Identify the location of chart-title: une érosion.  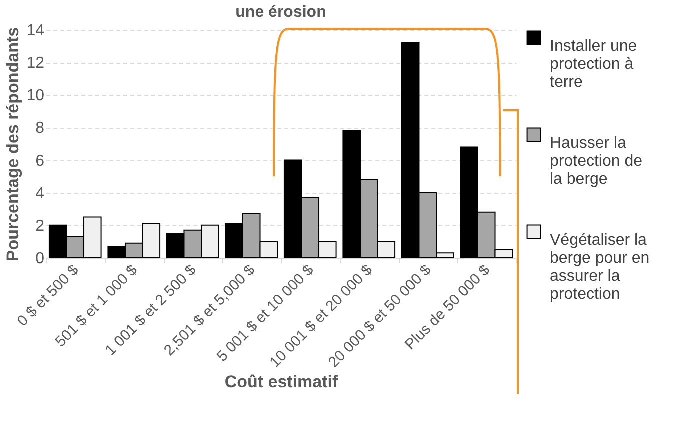
(281, 12).